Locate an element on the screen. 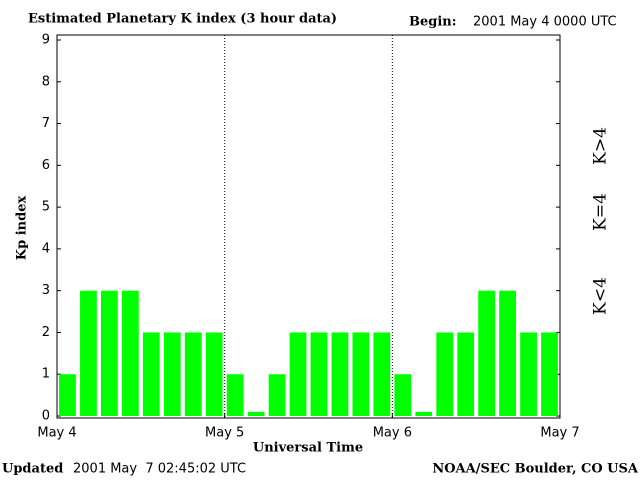  x-tick-label: May 5 is located at coordinates (224, 433).